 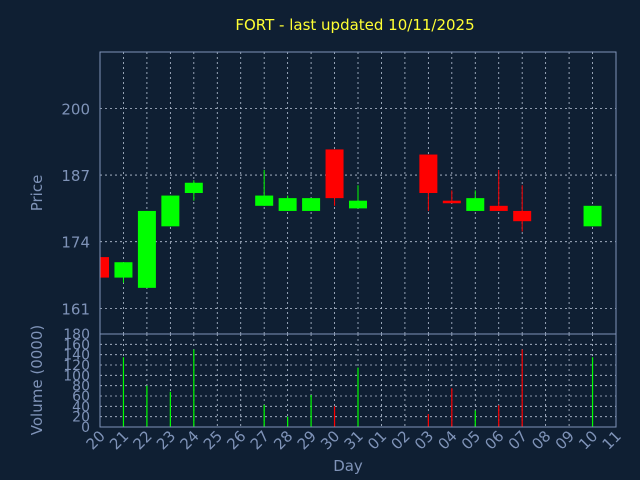 I want to click on x-tick-label: 29, so click(x=307, y=440).